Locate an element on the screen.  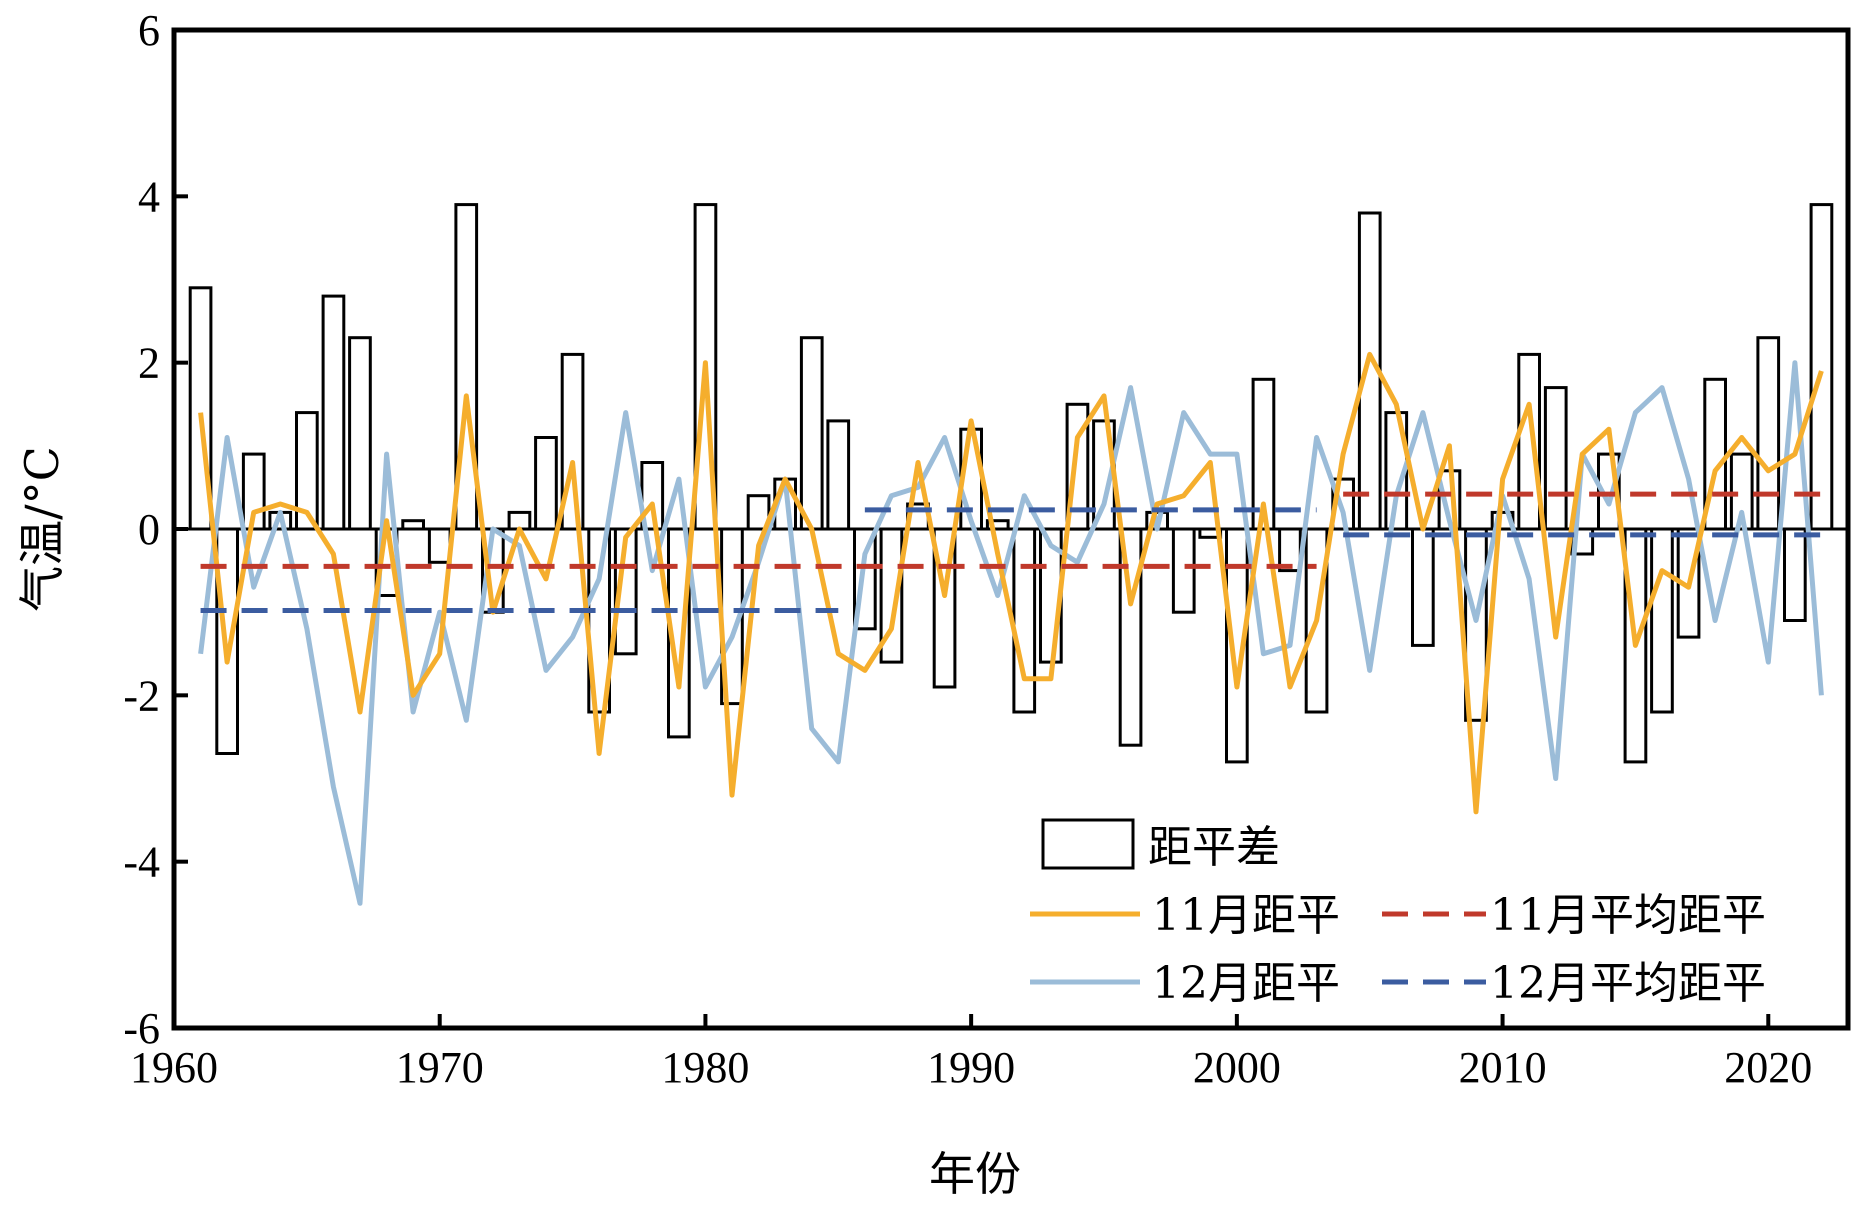
legend-label-nov-mean: 11月平均距平 is located at coordinates (1628, 915).